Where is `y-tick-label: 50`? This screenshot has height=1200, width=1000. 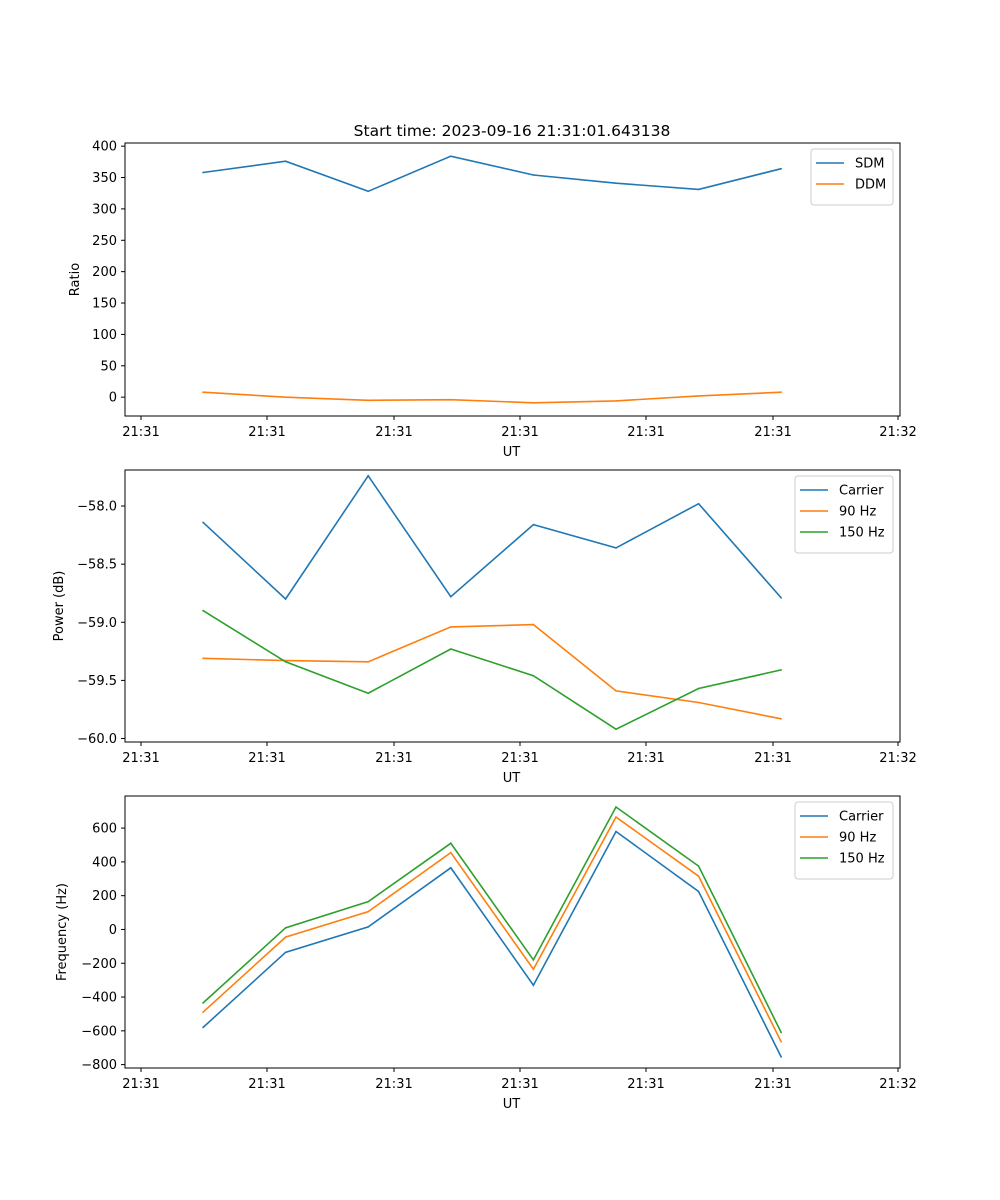 y-tick-label: 50 is located at coordinates (108, 366).